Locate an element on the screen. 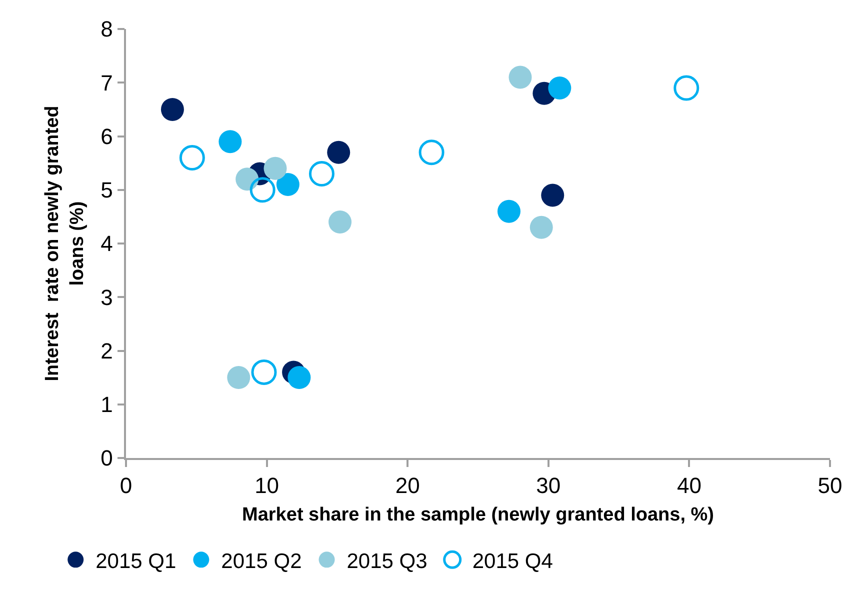  x-tick-label: 50 is located at coordinates (830, 485).